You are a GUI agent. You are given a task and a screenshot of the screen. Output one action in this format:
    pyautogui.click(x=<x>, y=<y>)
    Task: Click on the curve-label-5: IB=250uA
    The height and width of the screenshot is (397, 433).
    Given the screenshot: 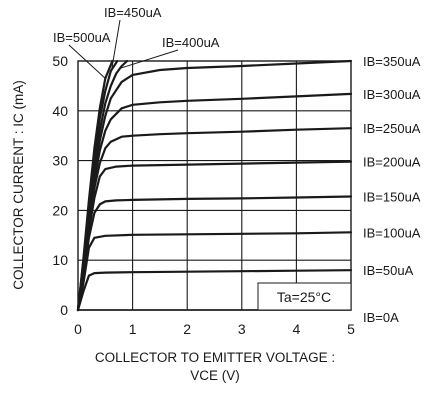 What is the action you would take?
    pyautogui.click(x=392, y=128)
    